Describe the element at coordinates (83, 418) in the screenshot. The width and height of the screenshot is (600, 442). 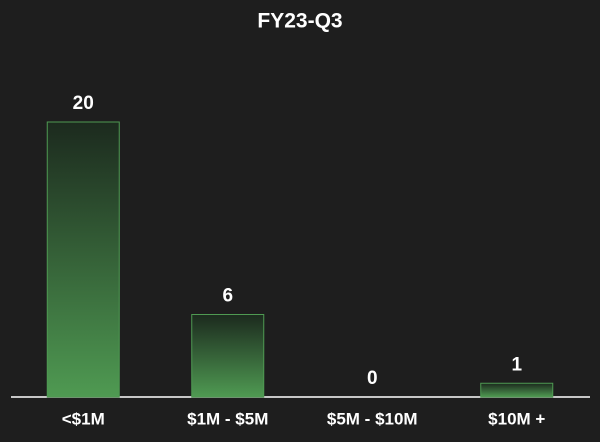
I see `x-tick-label: <$1M` at that location.